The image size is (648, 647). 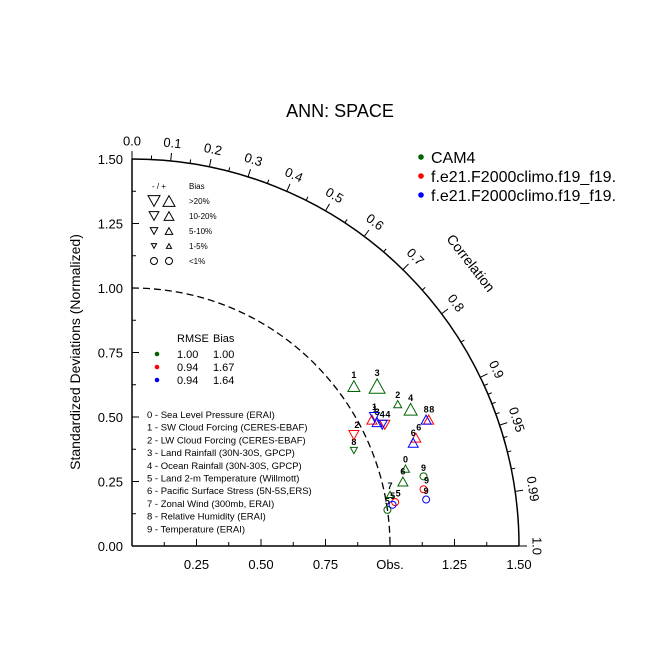 I want to click on data-point: 2, so click(x=397, y=399).